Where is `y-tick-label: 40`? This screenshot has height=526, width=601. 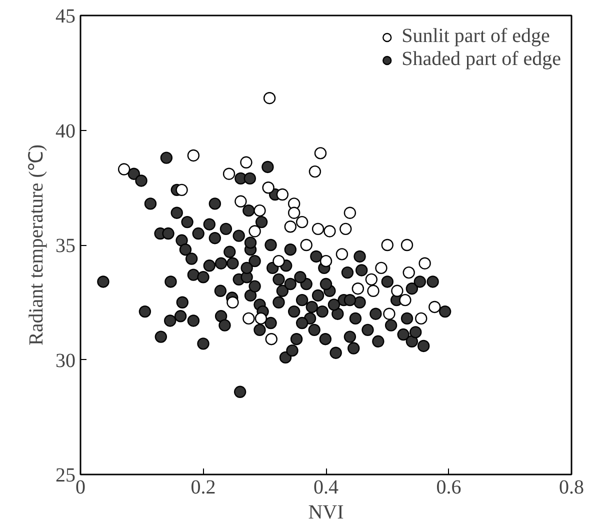 y-tick-label: 40 is located at coordinates (66, 131).